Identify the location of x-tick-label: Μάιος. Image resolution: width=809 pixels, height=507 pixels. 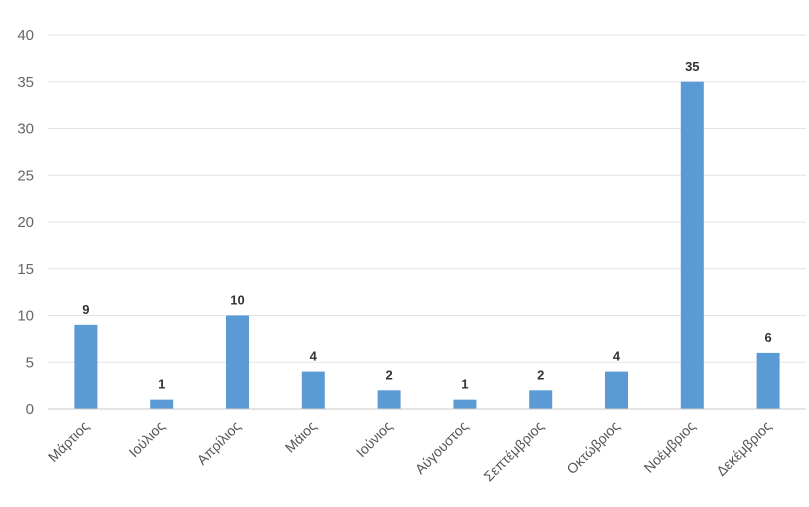
(301, 437).